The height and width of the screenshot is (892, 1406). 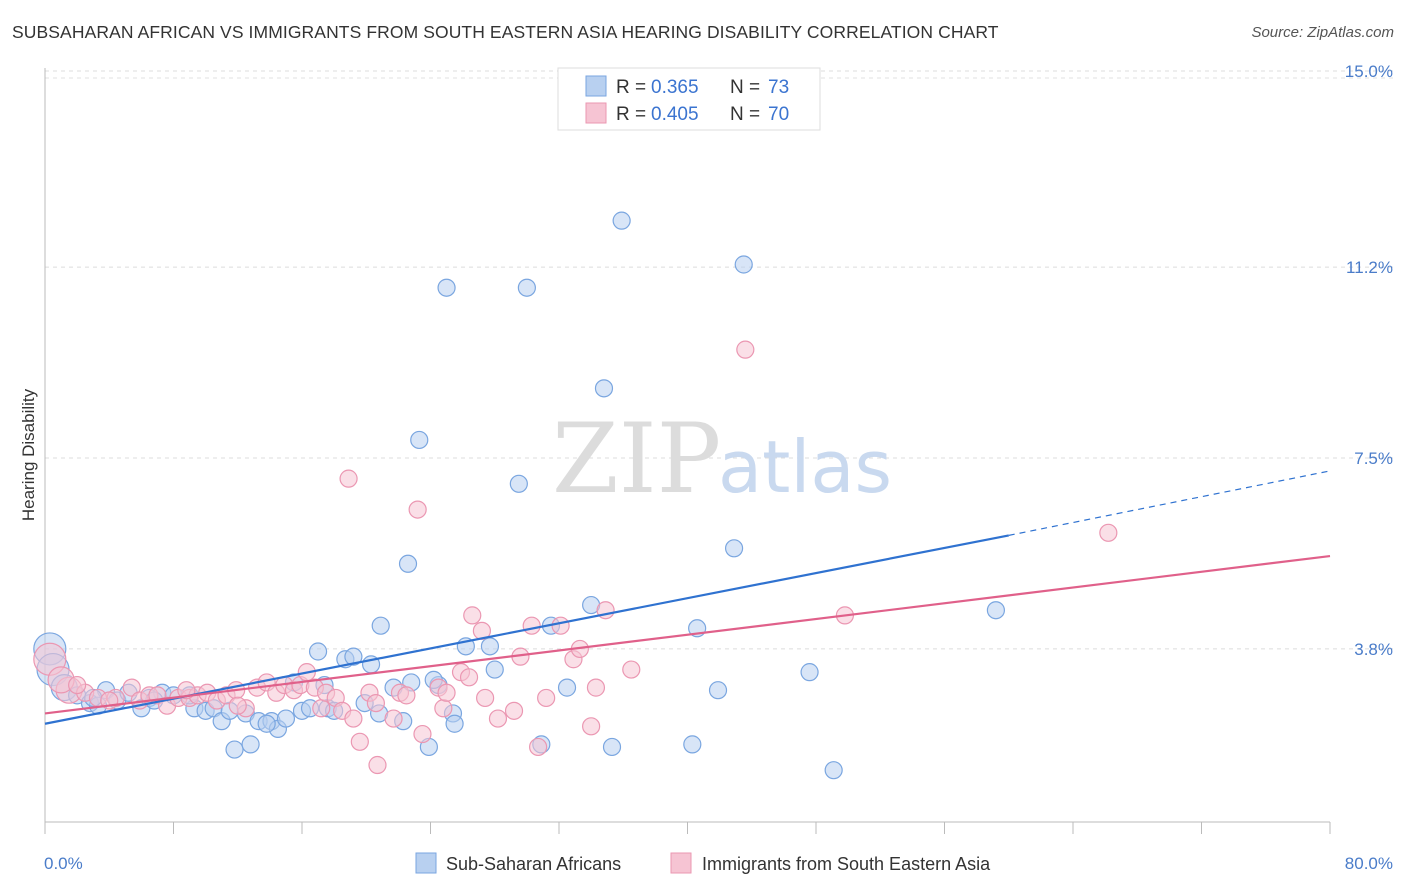 I want to click on watermark-zip: ZIP, so click(x=636, y=459).